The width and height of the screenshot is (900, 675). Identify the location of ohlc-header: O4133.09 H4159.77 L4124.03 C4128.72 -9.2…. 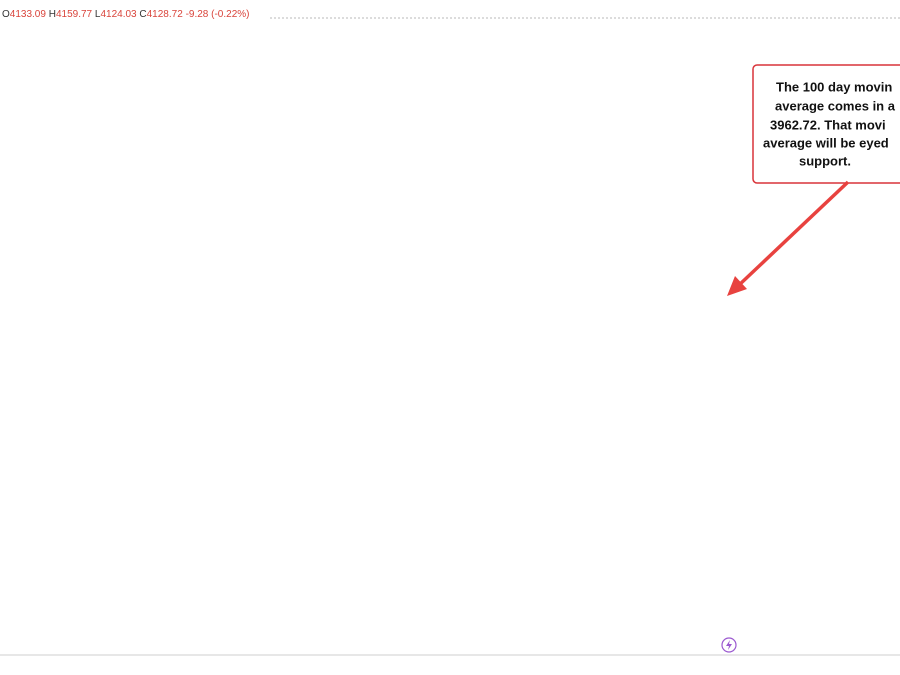
(126, 14).